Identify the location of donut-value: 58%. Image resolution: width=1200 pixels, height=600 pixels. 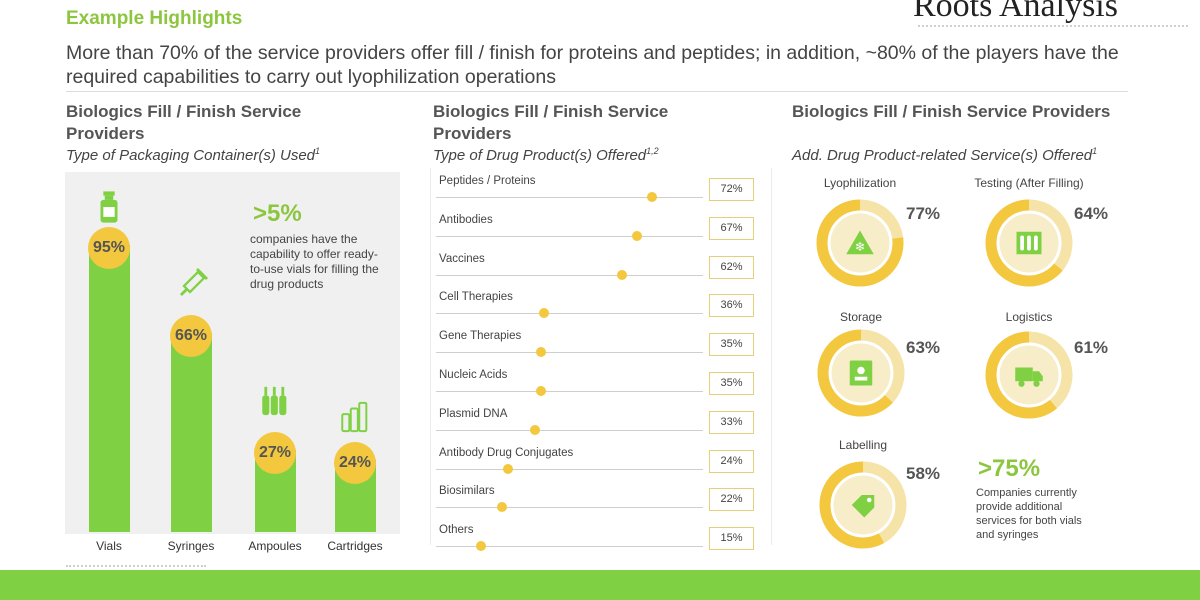
(923, 473).